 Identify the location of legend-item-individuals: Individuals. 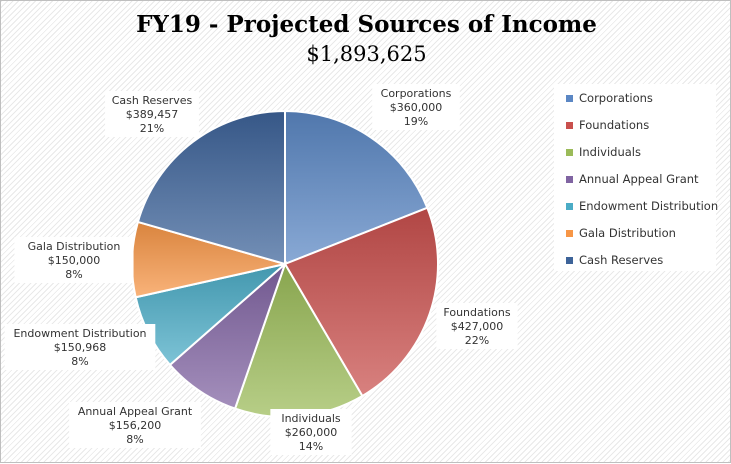
(603, 152).